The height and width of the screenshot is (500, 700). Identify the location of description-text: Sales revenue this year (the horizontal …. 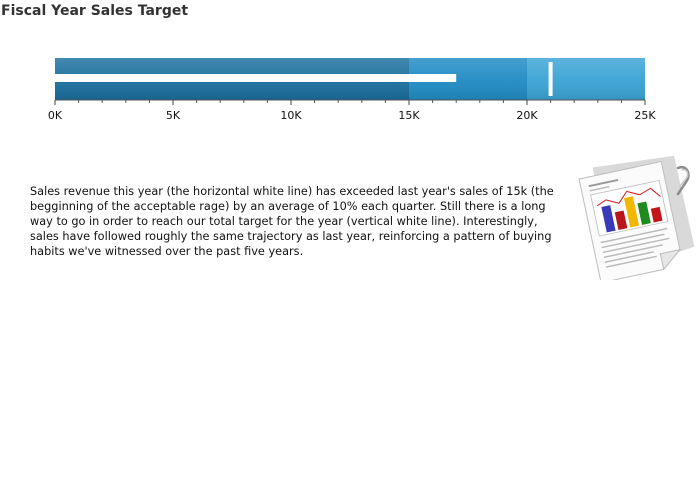
(292, 221).